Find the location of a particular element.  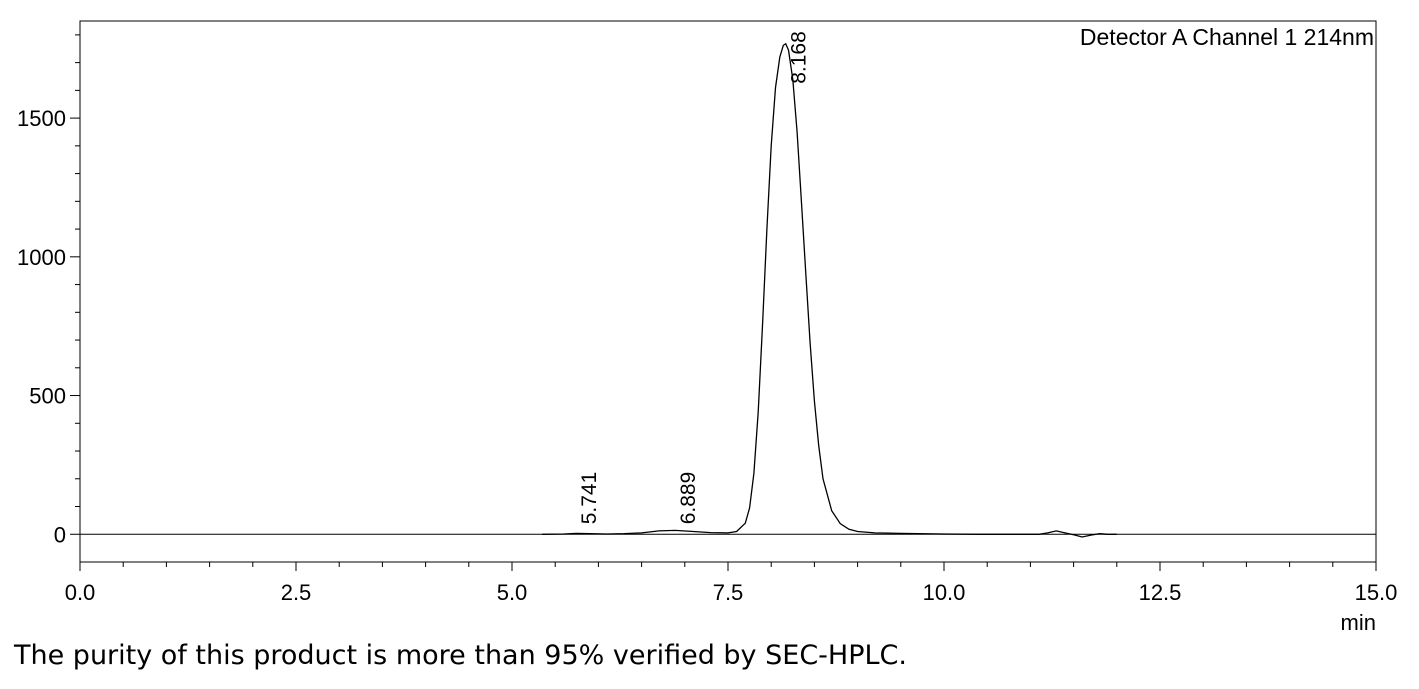

x-tick-label: 0.0 is located at coordinates (80, 592).